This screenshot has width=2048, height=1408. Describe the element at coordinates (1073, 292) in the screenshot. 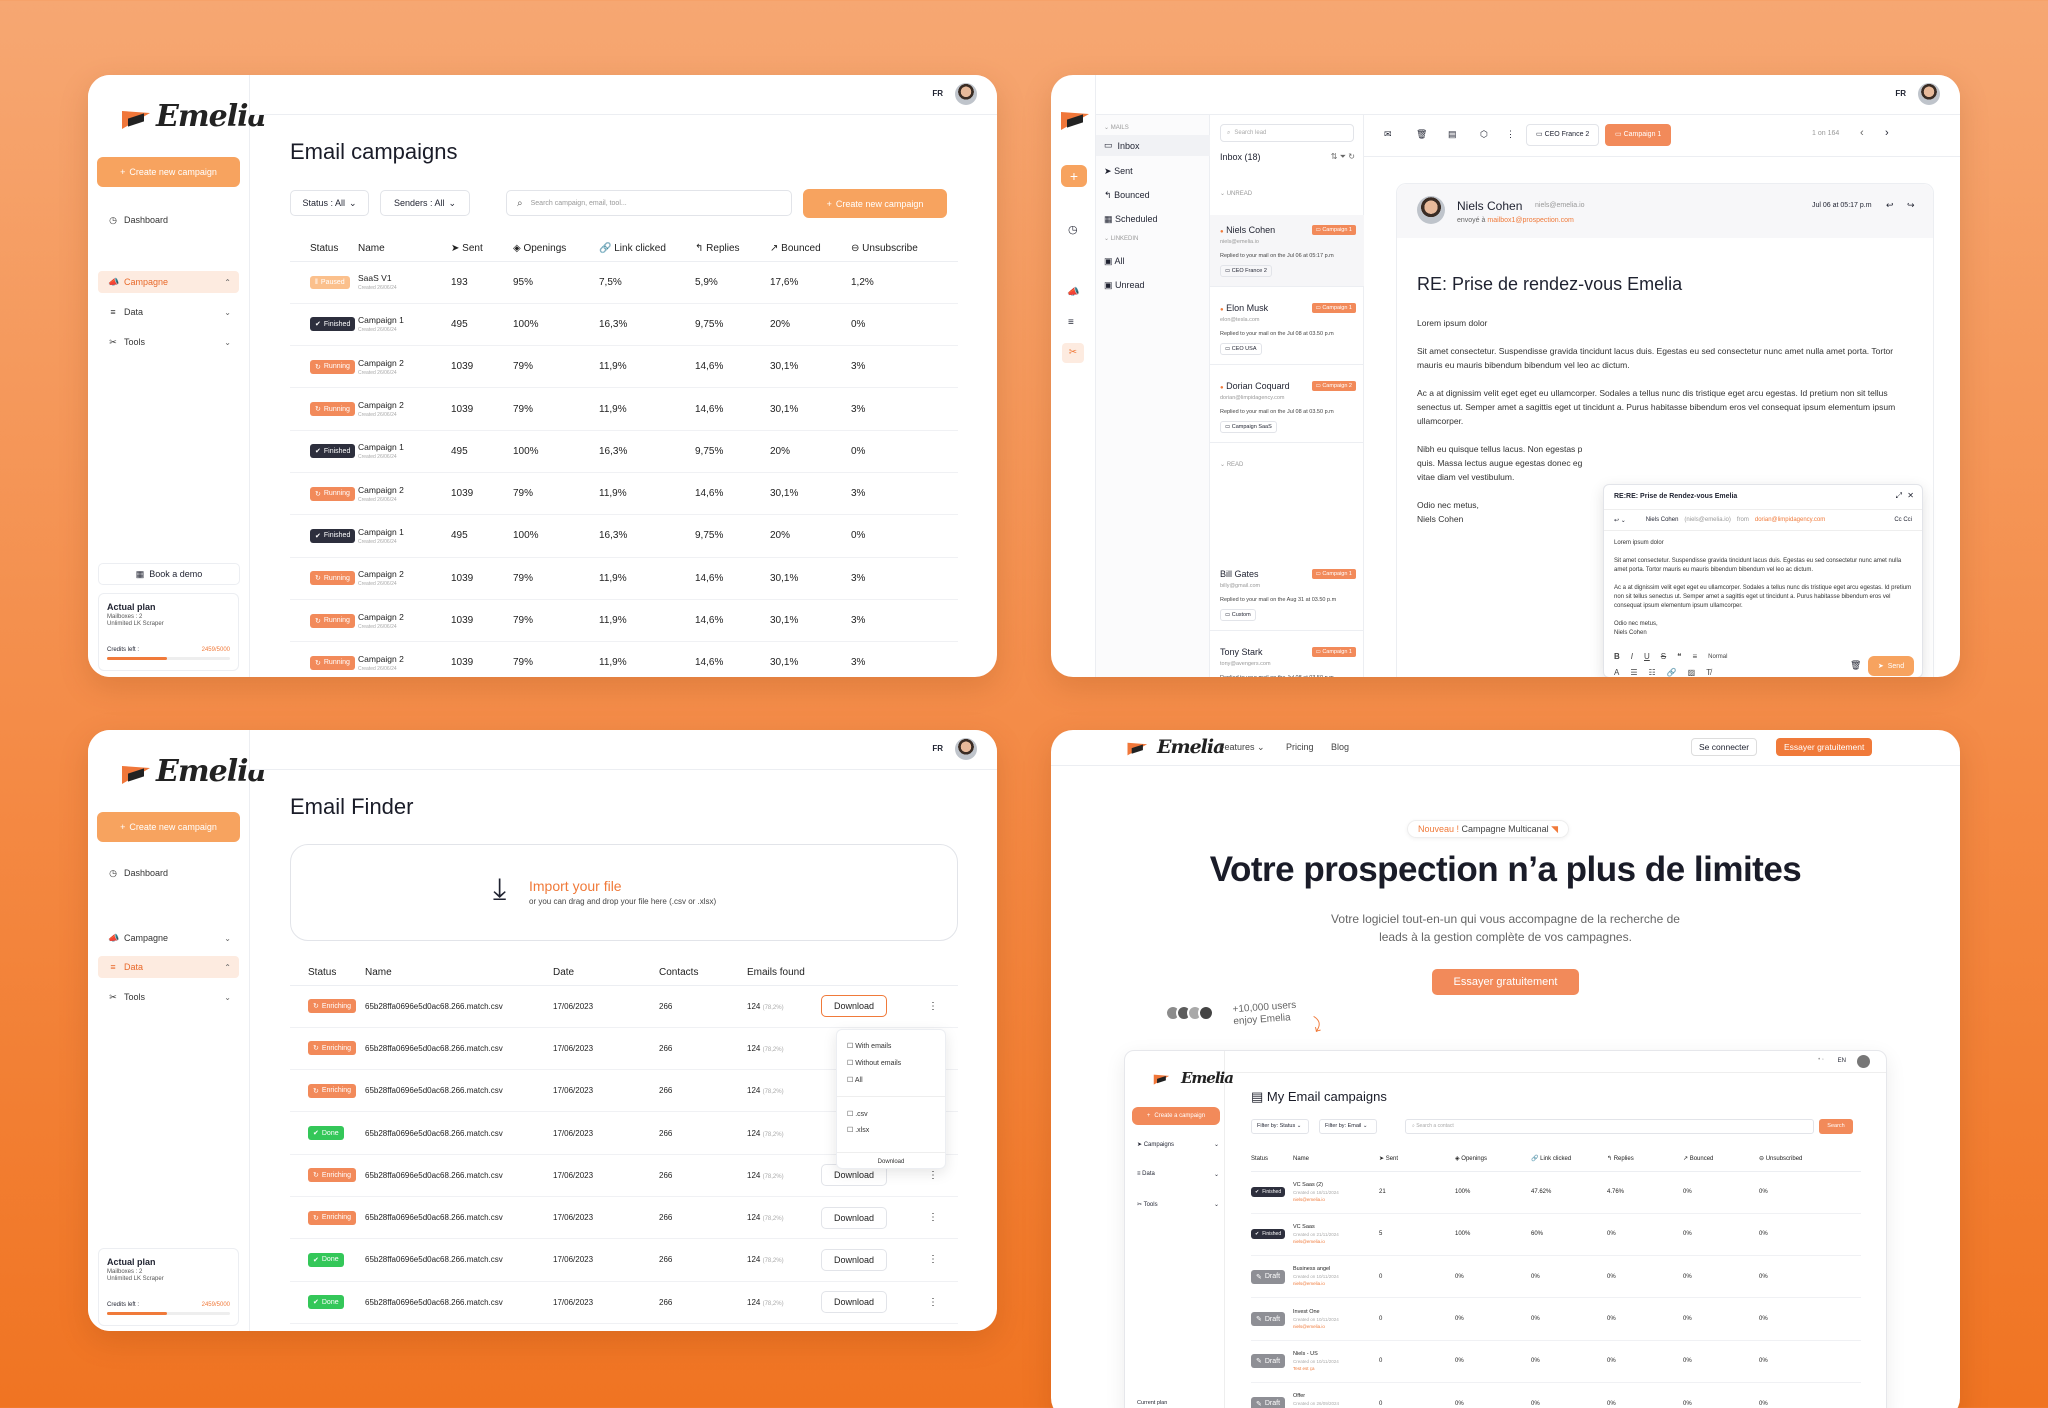

I see `megaphone-icon: 📣` at that location.